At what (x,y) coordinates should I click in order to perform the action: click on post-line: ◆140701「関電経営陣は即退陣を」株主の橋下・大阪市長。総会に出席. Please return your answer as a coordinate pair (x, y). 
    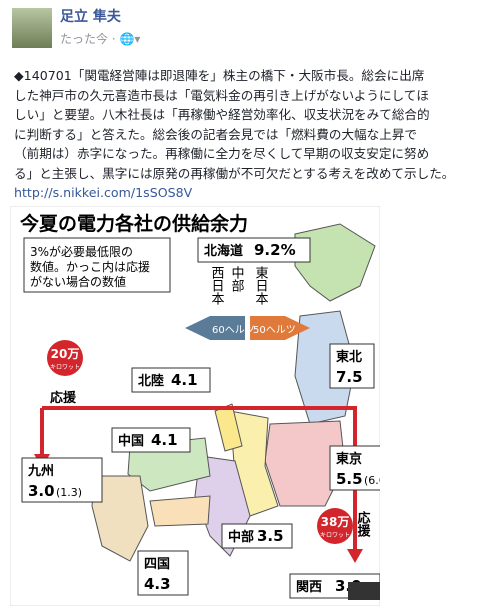
    Looking at the image, I should click on (219, 75).